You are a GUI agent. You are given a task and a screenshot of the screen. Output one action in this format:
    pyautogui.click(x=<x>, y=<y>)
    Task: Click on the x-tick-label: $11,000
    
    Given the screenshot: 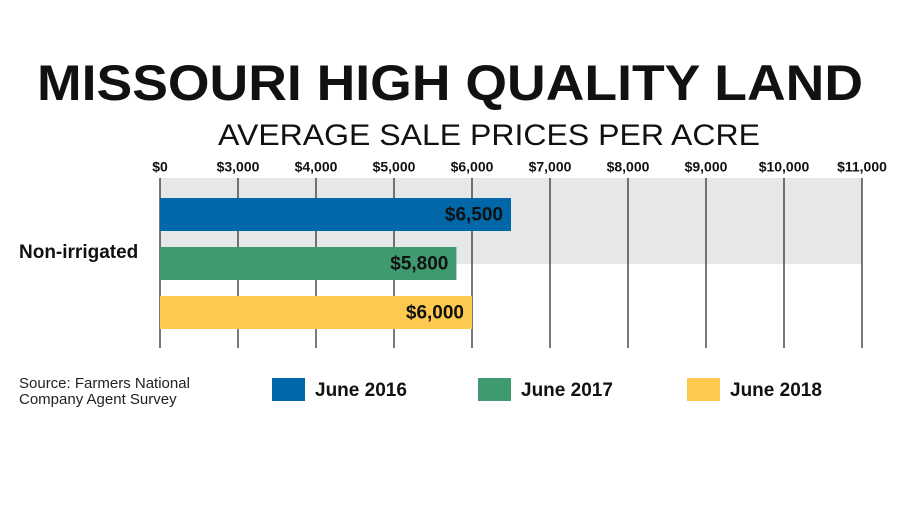 What is the action you would take?
    pyautogui.click(x=862, y=167)
    